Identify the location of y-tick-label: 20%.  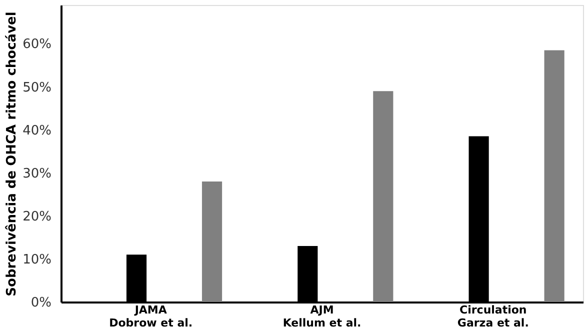
(37, 216).